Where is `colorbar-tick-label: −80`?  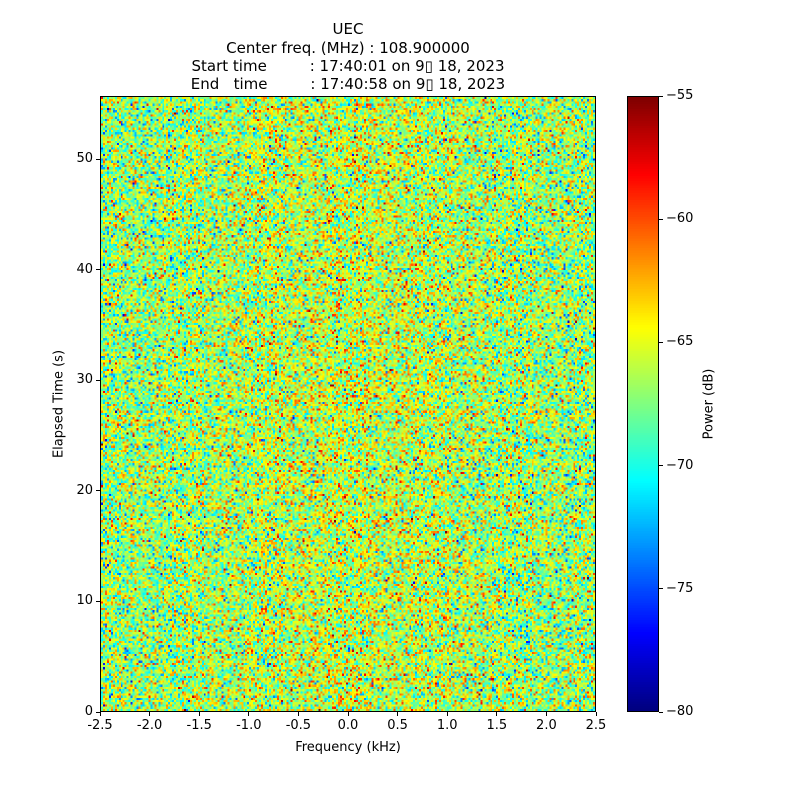 colorbar-tick-label: −80 is located at coordinates (680, 711).